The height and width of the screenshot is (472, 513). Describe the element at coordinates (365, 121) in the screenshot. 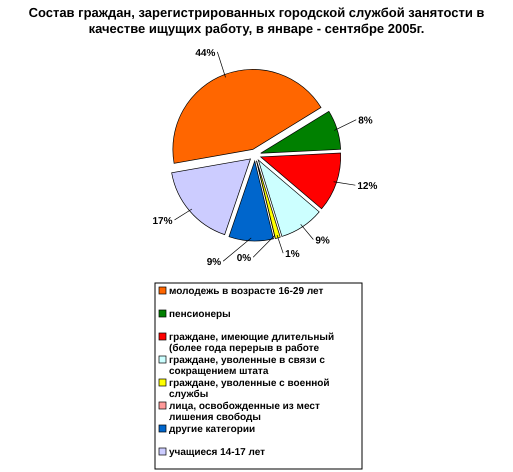

I see `data-label: 8%` at that location.